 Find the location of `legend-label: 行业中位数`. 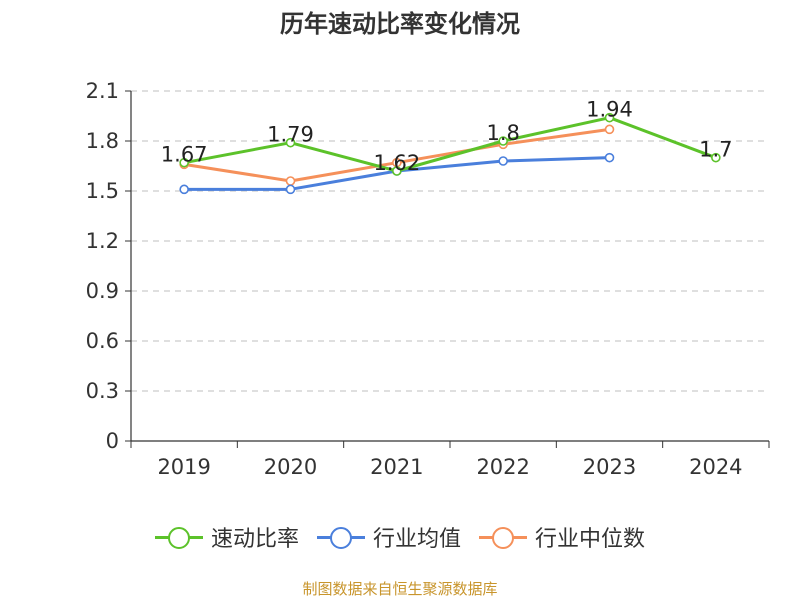

legend-label: 行业中位数 is located at coordinates (590, 539).